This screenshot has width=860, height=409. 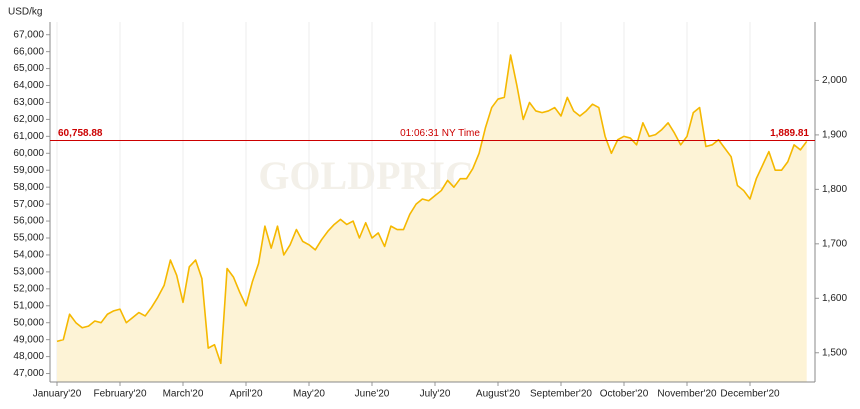 What do you see at coordinates (561, 394) in the screenshot?
I see `x-tick-label: September'20` at bounding box center [561, 394].